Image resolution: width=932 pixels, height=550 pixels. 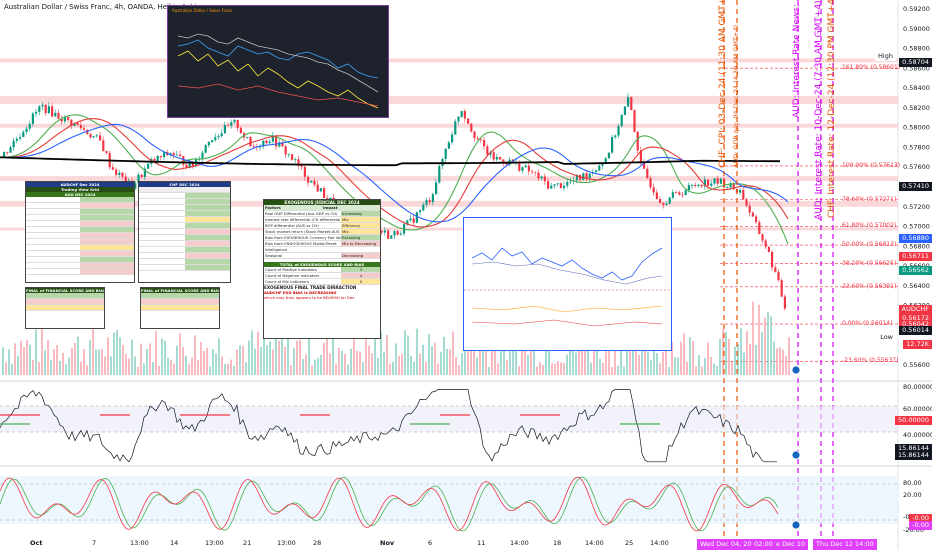 I want to click on price-tag: High, so click(x=885, y=56).